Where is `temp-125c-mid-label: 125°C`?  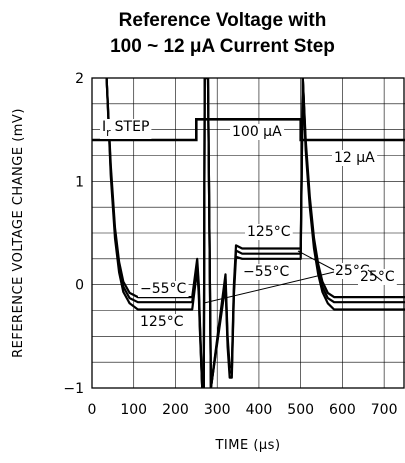
temp-125c-mid-label: 125°C is located at coordinates (269, 232).